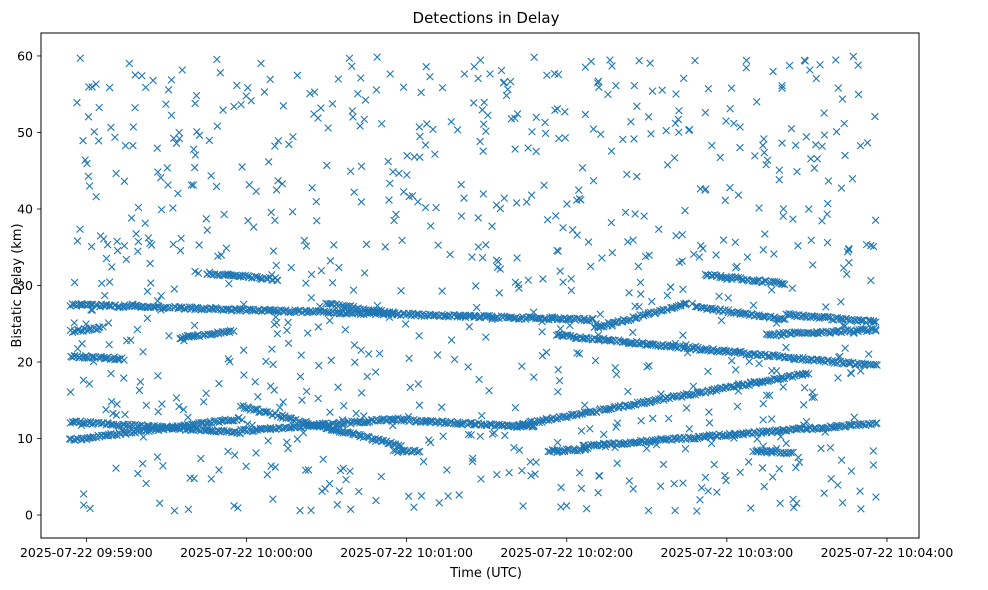  Describe the element at coordinates (485, 573) in the screenshot. I see `x-axis-label: Time (UTC)` at that location.